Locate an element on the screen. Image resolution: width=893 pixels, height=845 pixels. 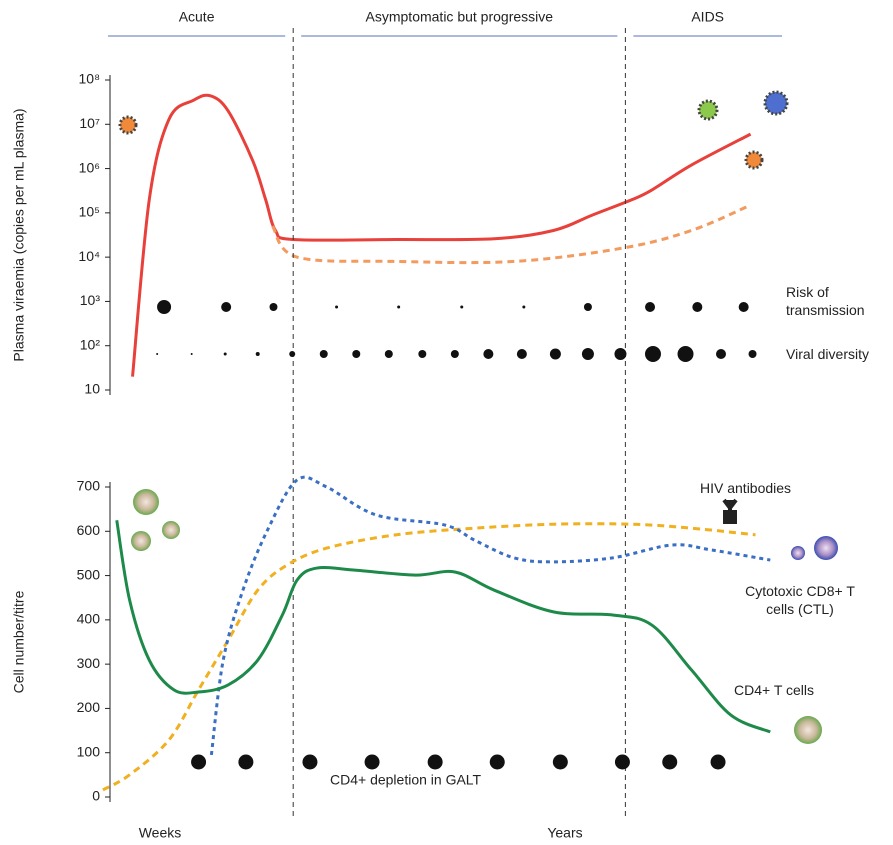
y-tick-label: 10⁵ is located at coordinates (89, 212).